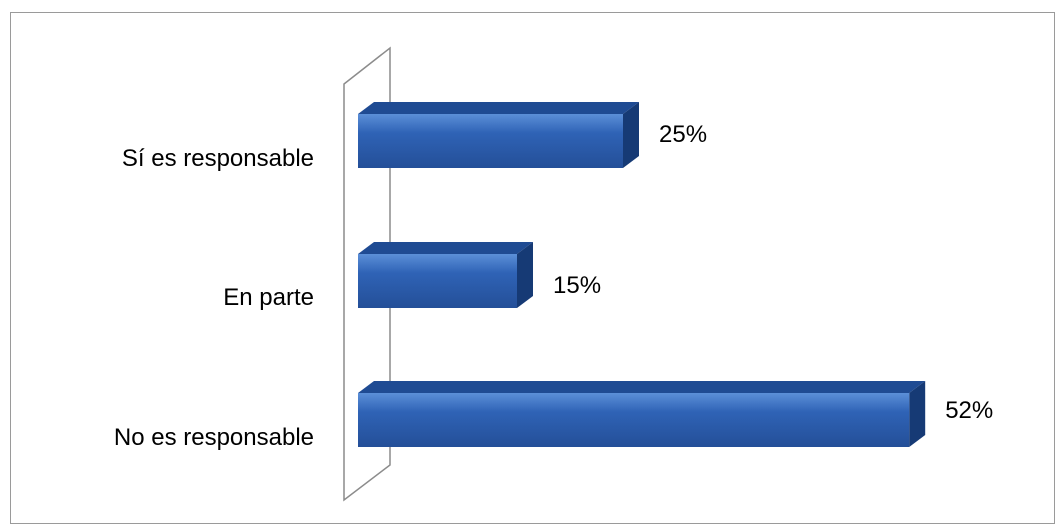  I want to click on bar-no-es-responsable, so click(642, 414).